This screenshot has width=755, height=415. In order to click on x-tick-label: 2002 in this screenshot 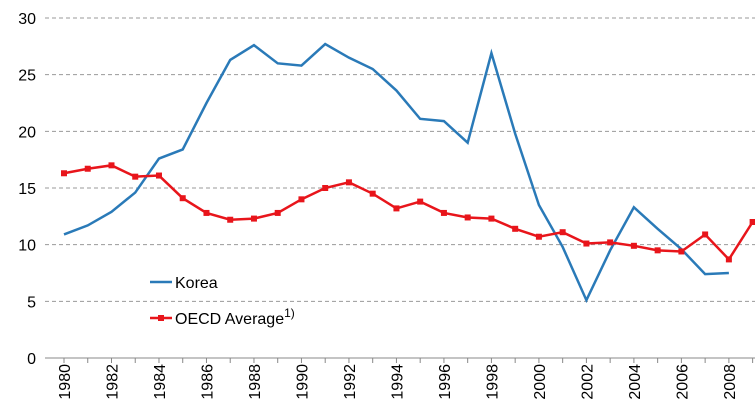, I will do `click(587, 382)`.